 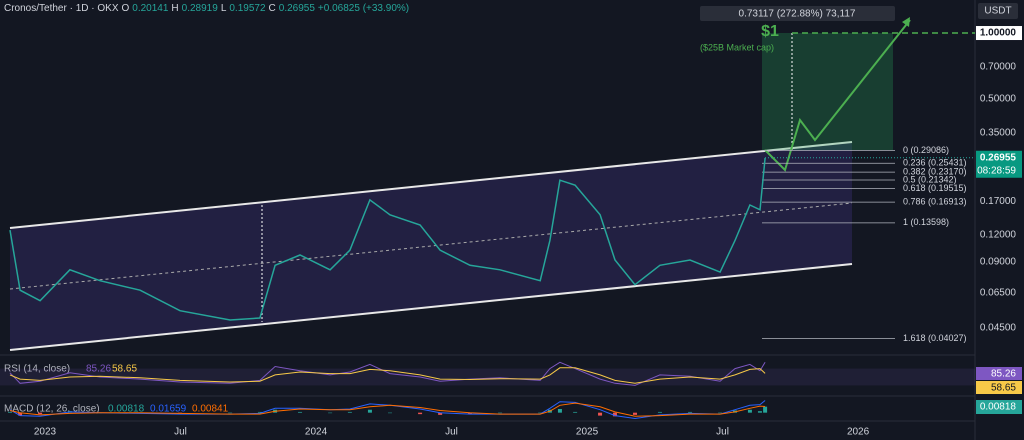 I want to click on currency: USDT, so click(x=997, y=11).